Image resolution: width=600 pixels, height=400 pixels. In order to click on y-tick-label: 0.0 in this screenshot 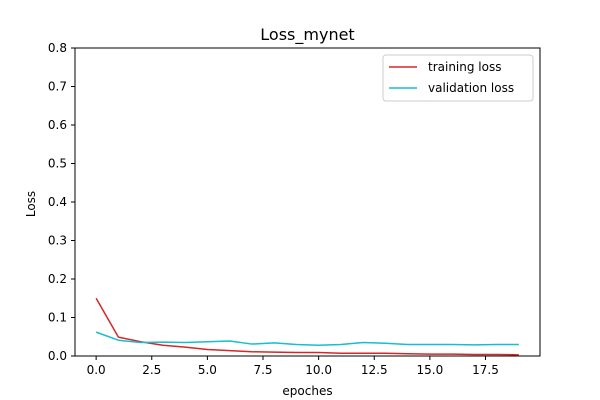, I will do `click(57, 356)`.